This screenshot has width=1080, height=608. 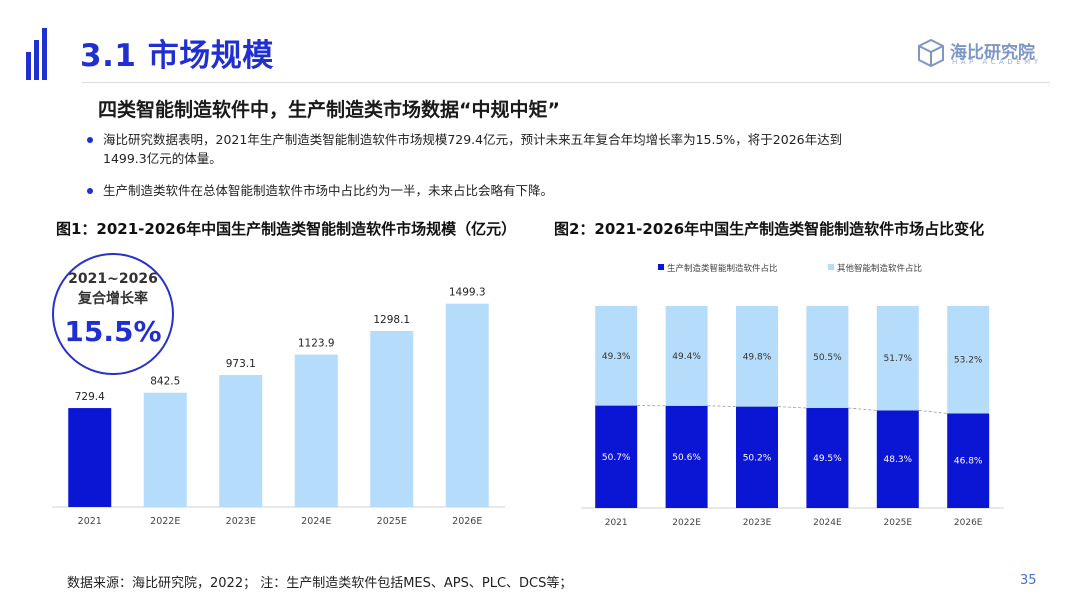 I want to click on bar-2026E-primary, so click(x=968, y=460).